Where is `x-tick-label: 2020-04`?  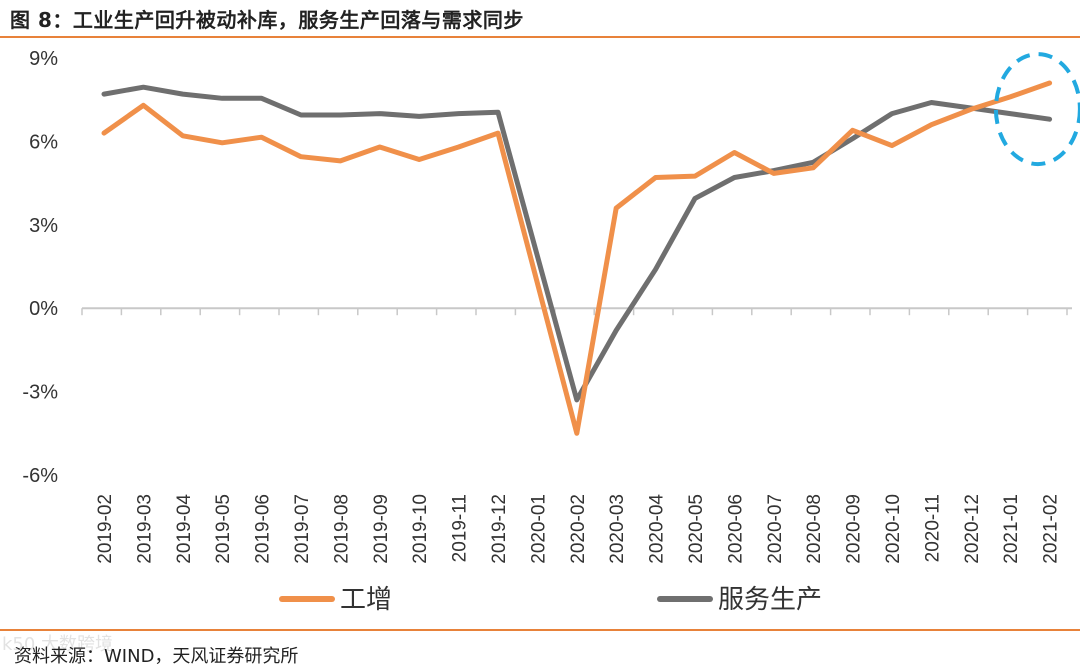 x-tick-label: 2020-04 is located at coordinates (657, 529).